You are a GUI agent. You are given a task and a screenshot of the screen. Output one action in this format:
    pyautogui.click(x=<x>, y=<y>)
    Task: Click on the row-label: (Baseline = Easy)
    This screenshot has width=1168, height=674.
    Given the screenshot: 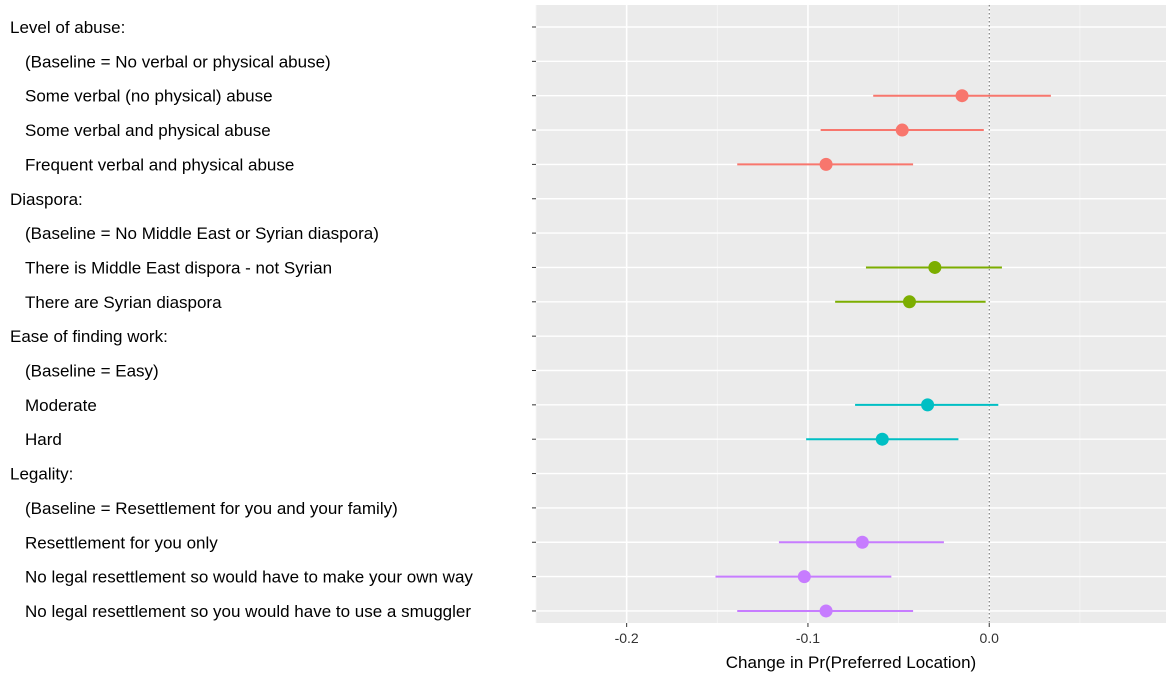 What is the action you would take?
    pyautogui.click(x=92, y=371)
    